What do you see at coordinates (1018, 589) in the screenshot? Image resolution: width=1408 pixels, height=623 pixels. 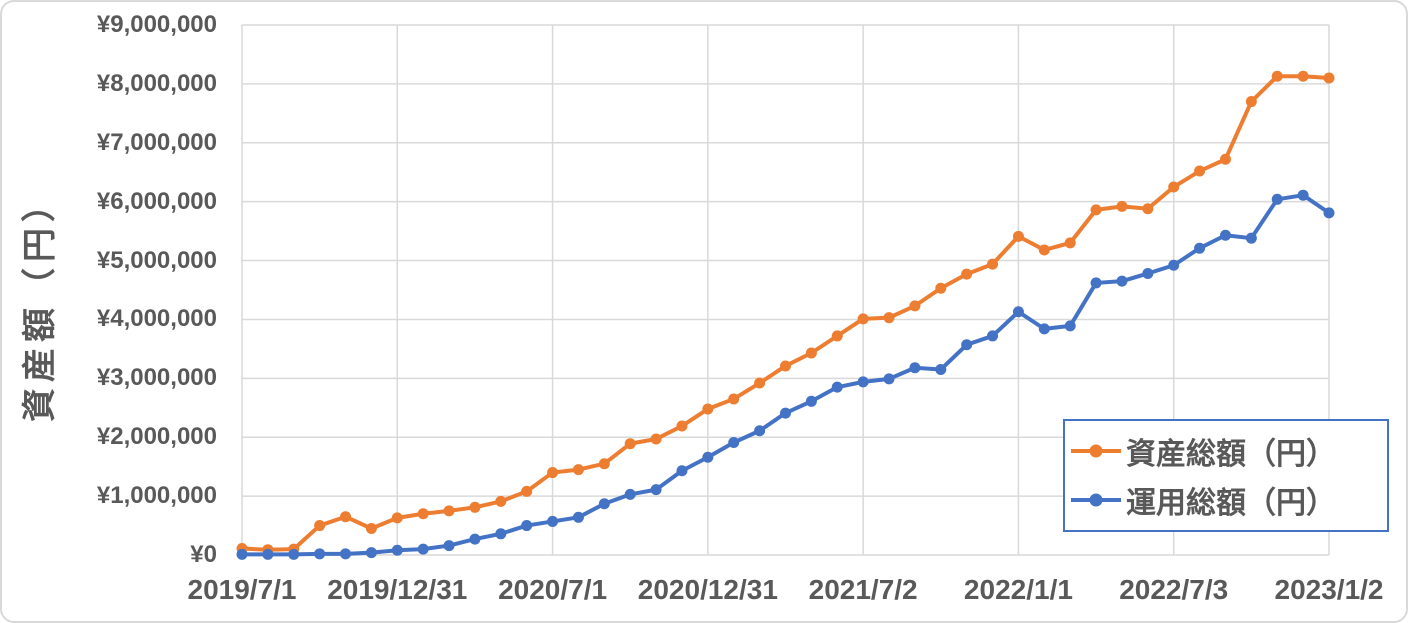 I see `x-tick-label: 2022/1/1` at bounding box center [1018, 589].